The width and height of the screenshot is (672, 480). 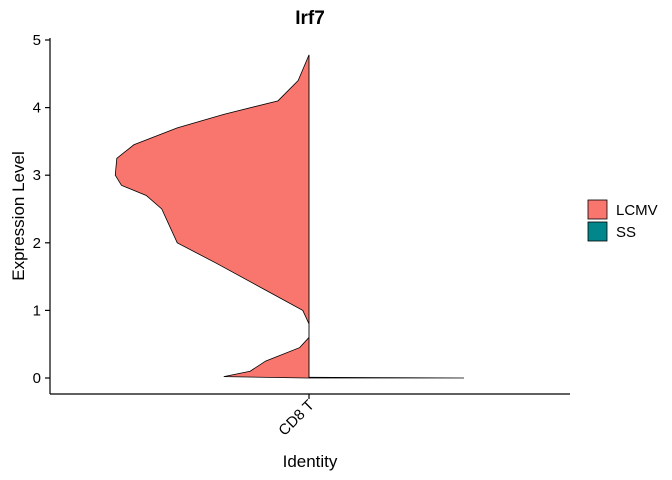 What do you see at coordinates (597, 231) in the screenshot?
I see `legend-key-ss` at bounding box center [597, 231].